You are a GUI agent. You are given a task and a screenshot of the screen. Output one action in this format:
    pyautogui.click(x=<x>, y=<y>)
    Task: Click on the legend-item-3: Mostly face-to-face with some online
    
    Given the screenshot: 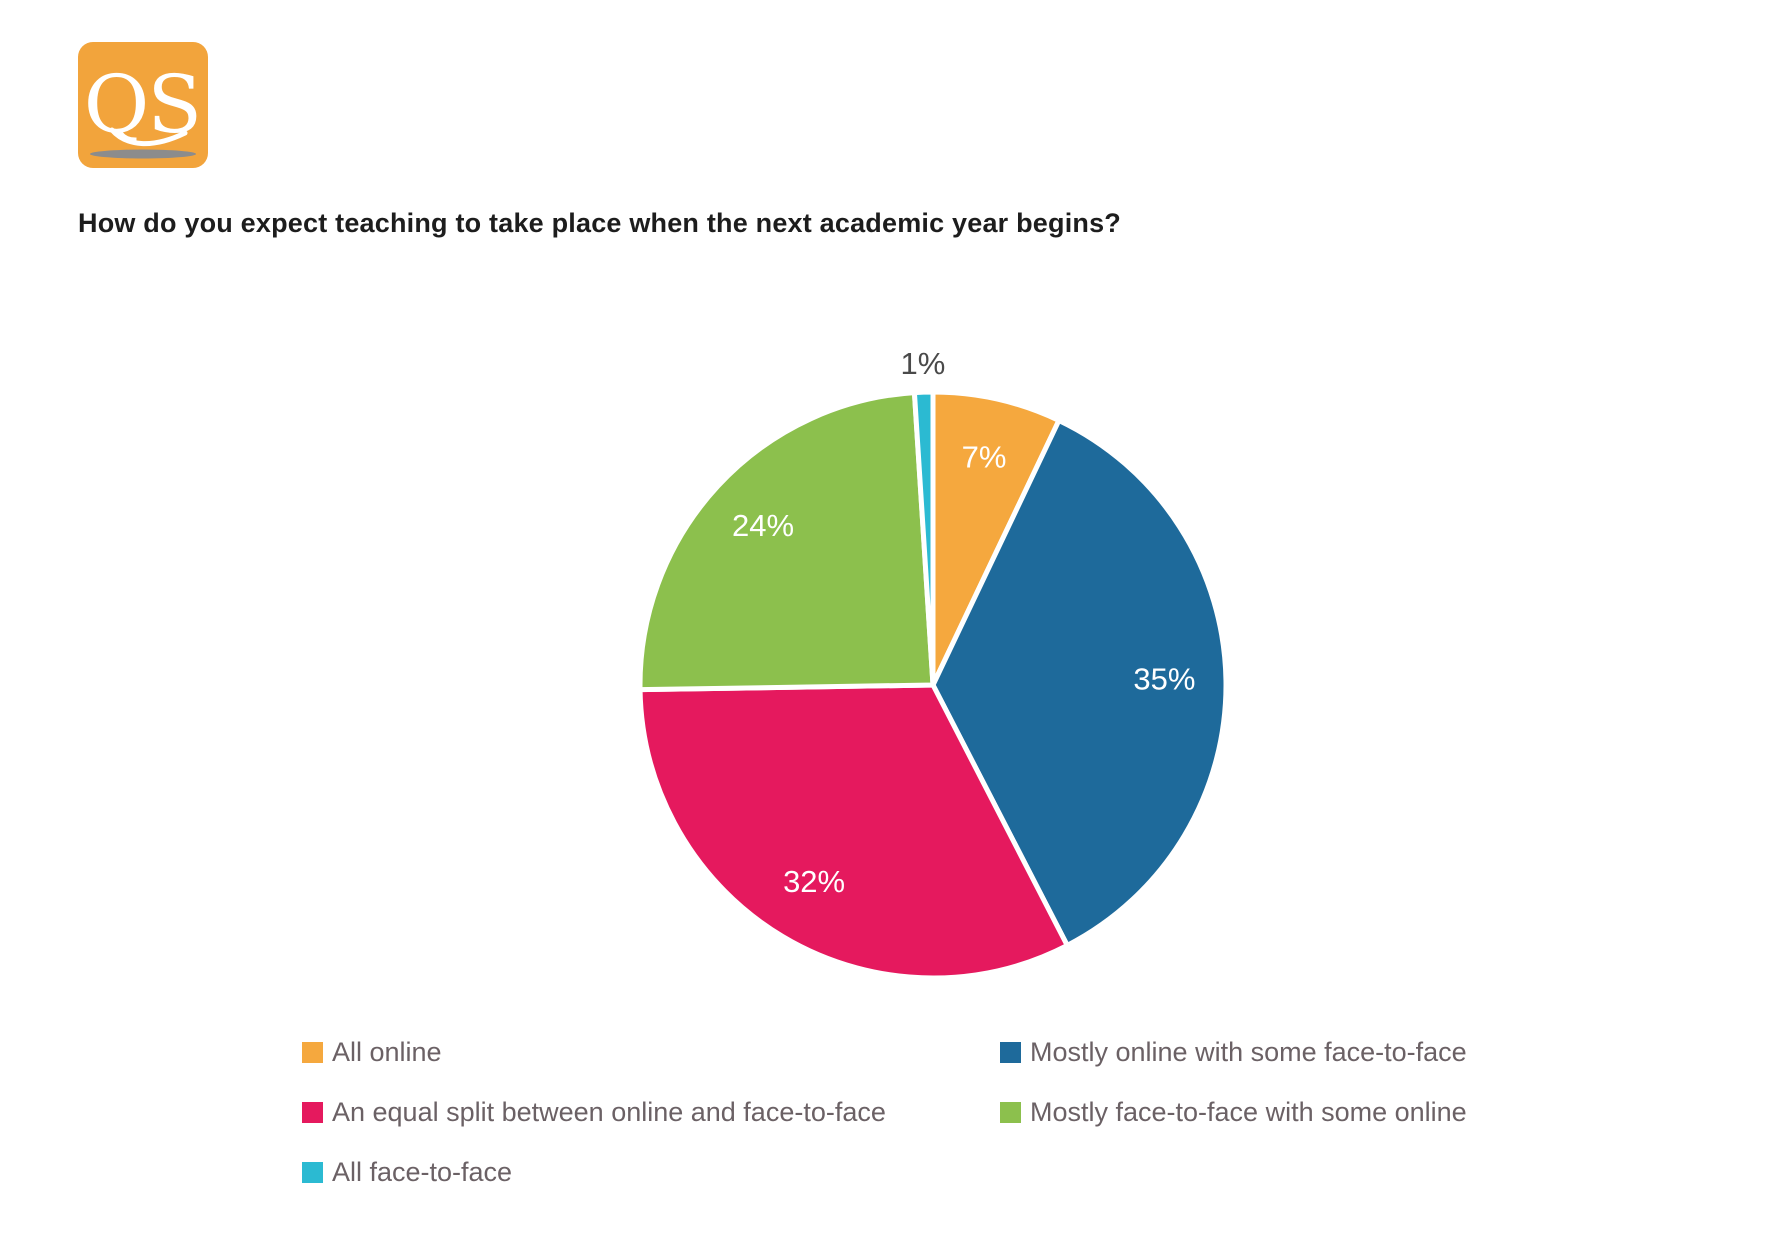 What is the action you would take?
    pyautogui.click(x=1281, y=1112)
    